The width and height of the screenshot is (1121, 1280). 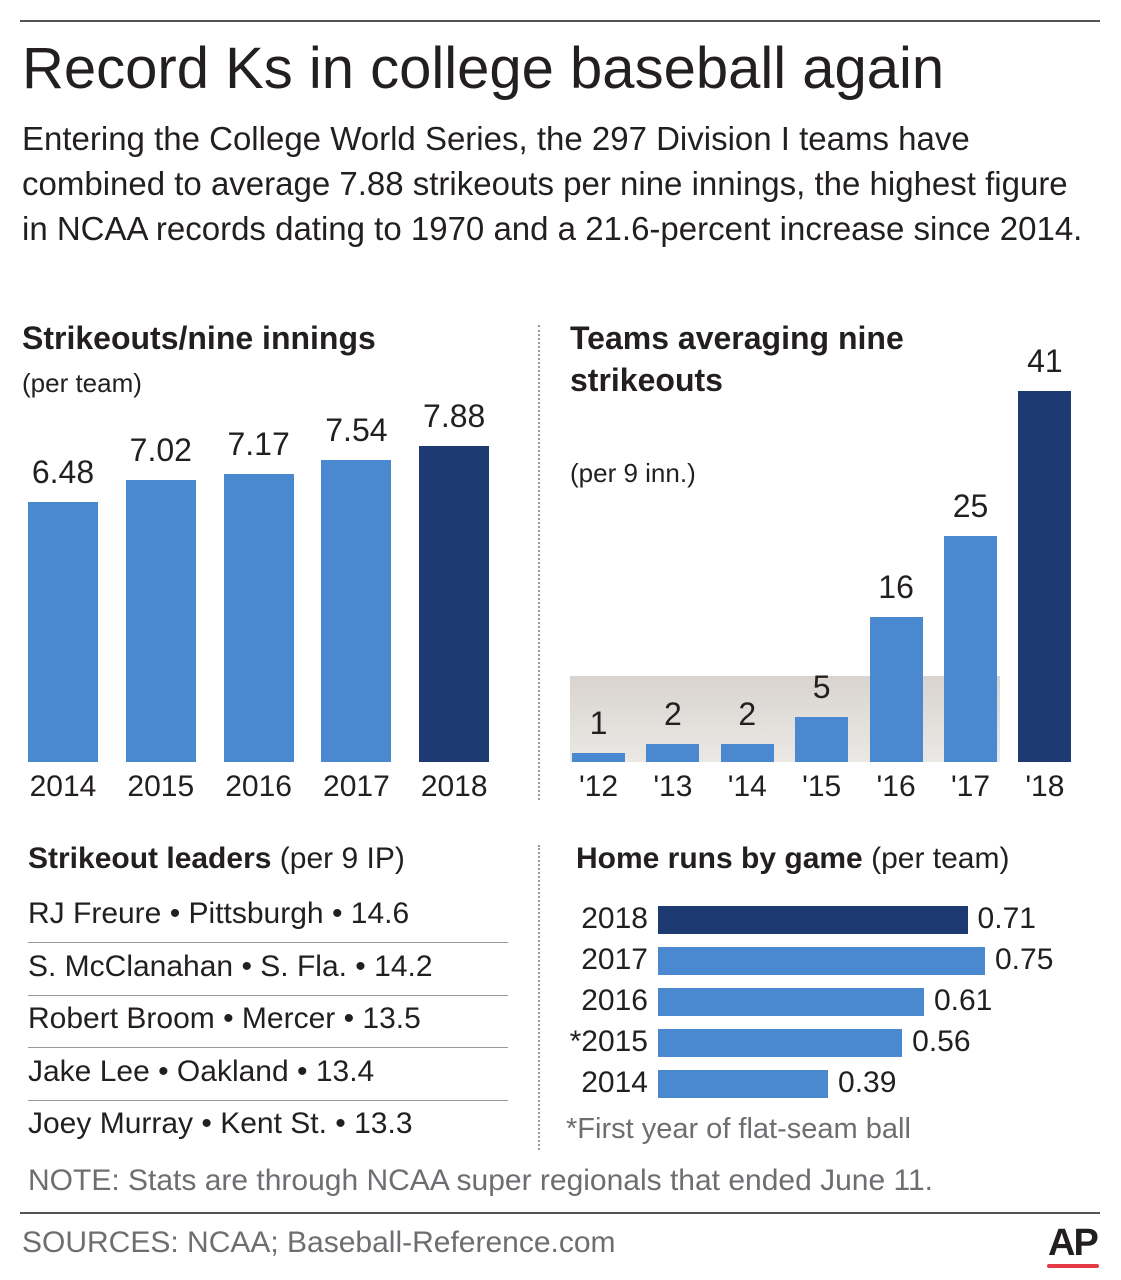 I want to click on chart1-subtitle: (per team), so click(x=82, y=383).